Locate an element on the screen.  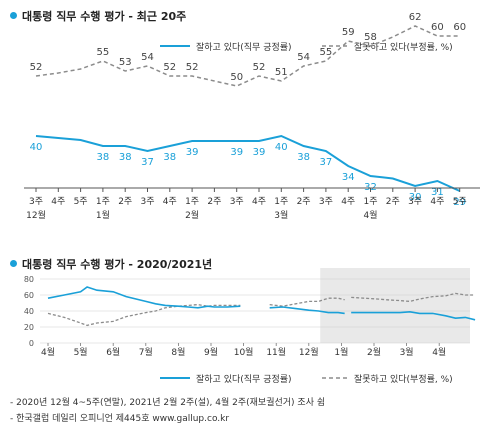
data-label-approve: 34 is located at coordinates (348, 177).